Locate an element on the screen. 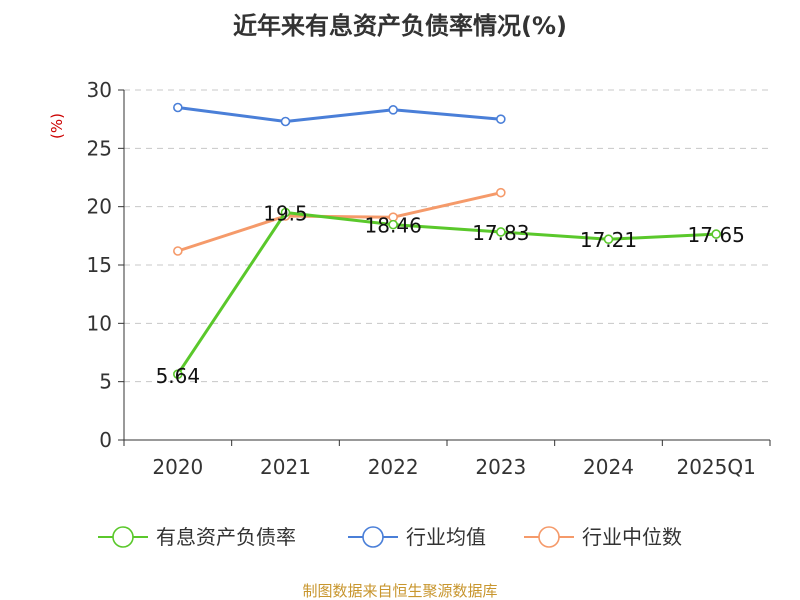 This screenshot has height=600, width=800. legend-label: 有息资产负债率 is located at coordinates (226, 537).